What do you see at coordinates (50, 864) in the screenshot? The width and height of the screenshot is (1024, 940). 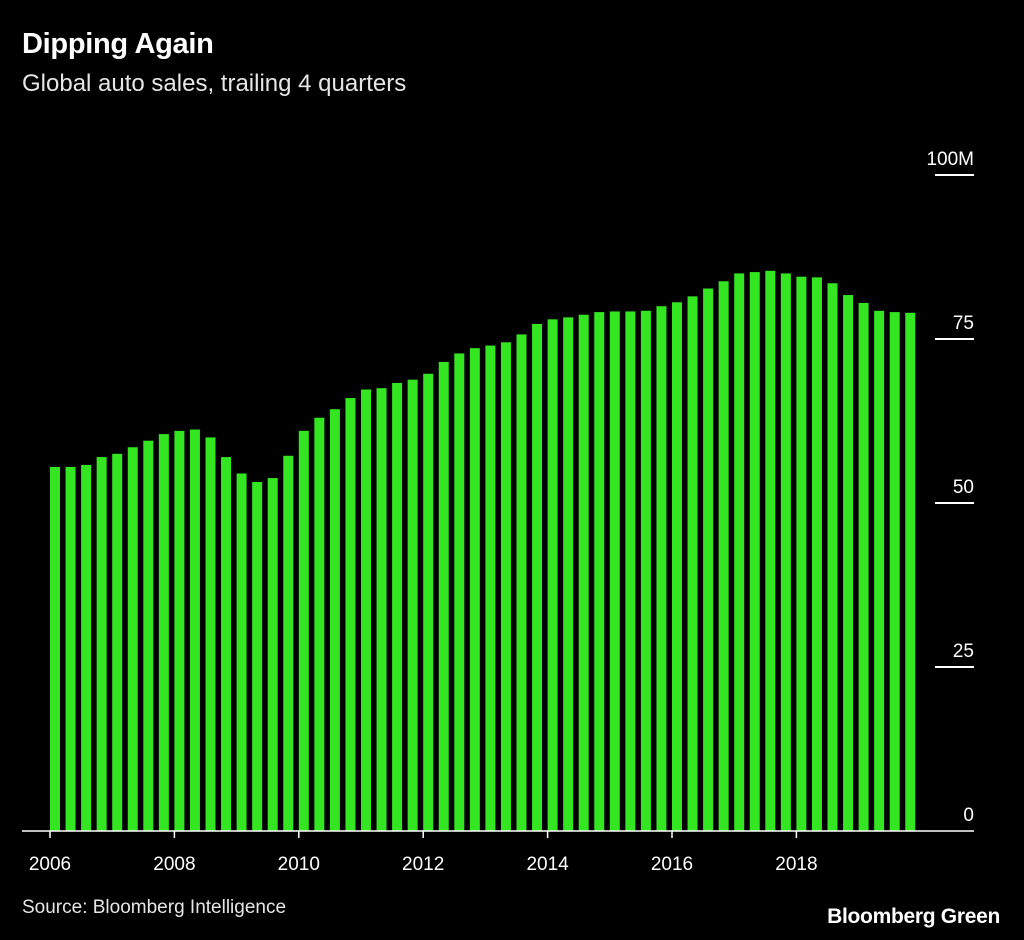 I see `x-tick-label: 2006` at bounding box center [50, 864].